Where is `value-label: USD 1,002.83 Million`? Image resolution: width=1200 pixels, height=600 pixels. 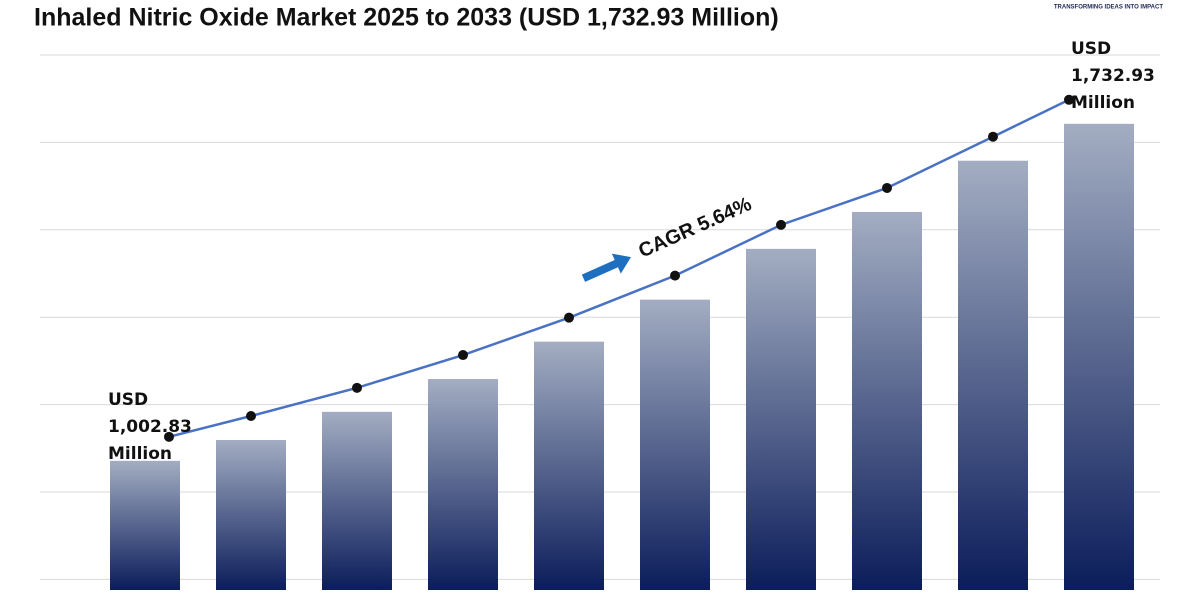
value-label: USD 1,002.83 Million is located at coordinates (150, 426).